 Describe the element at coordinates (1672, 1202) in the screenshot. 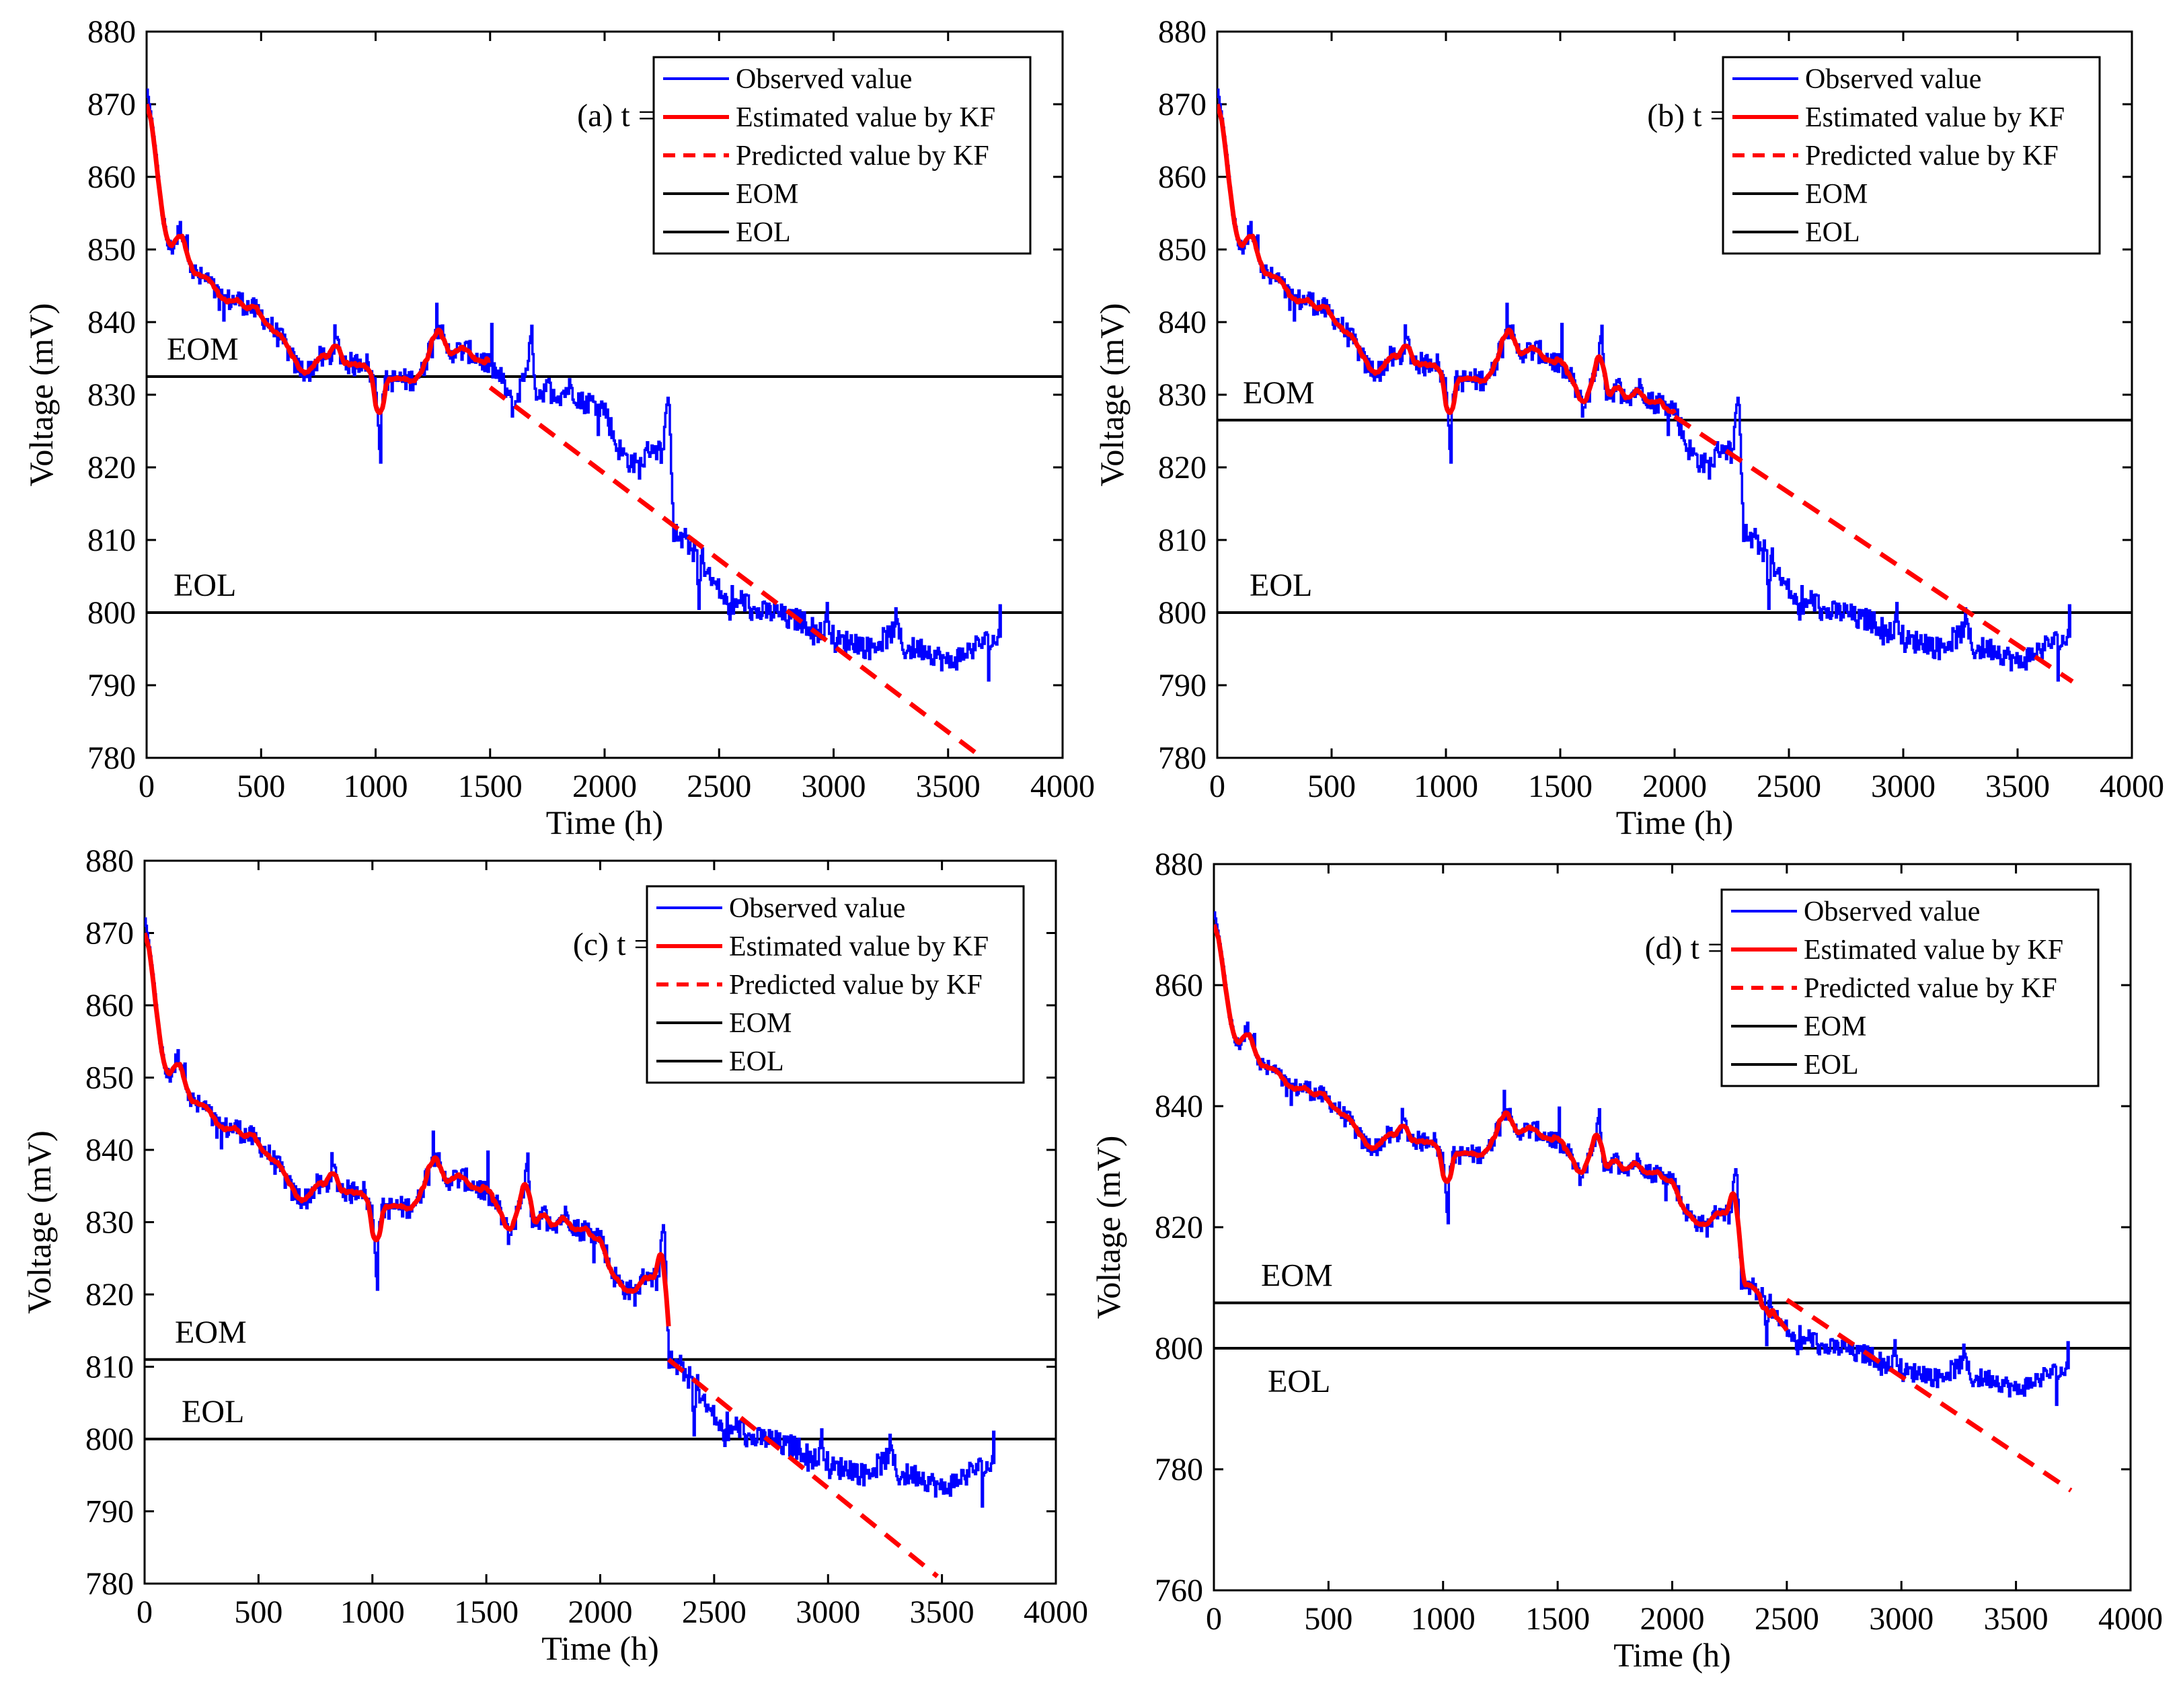

I see `plot-area` at that location.